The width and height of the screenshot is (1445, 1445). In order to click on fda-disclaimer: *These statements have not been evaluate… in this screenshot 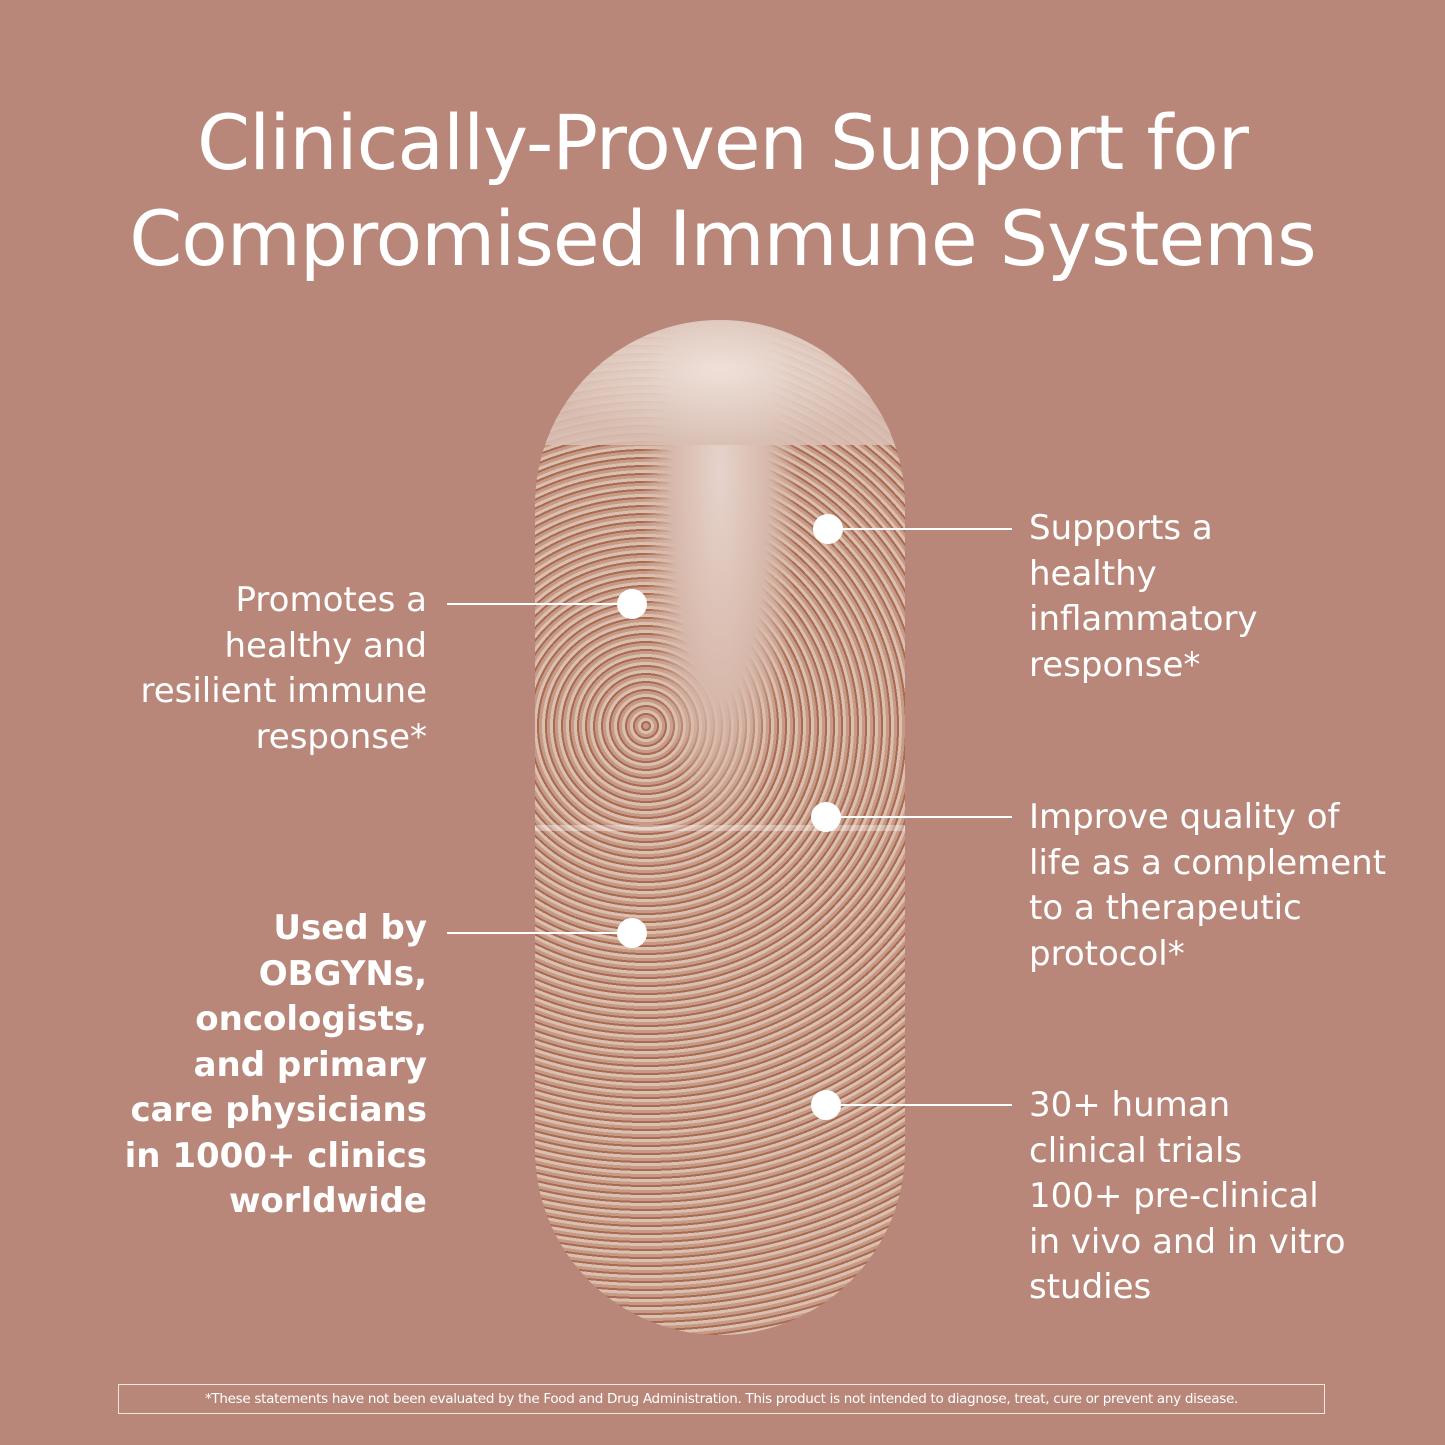, I will do `click(721, 1399)`.